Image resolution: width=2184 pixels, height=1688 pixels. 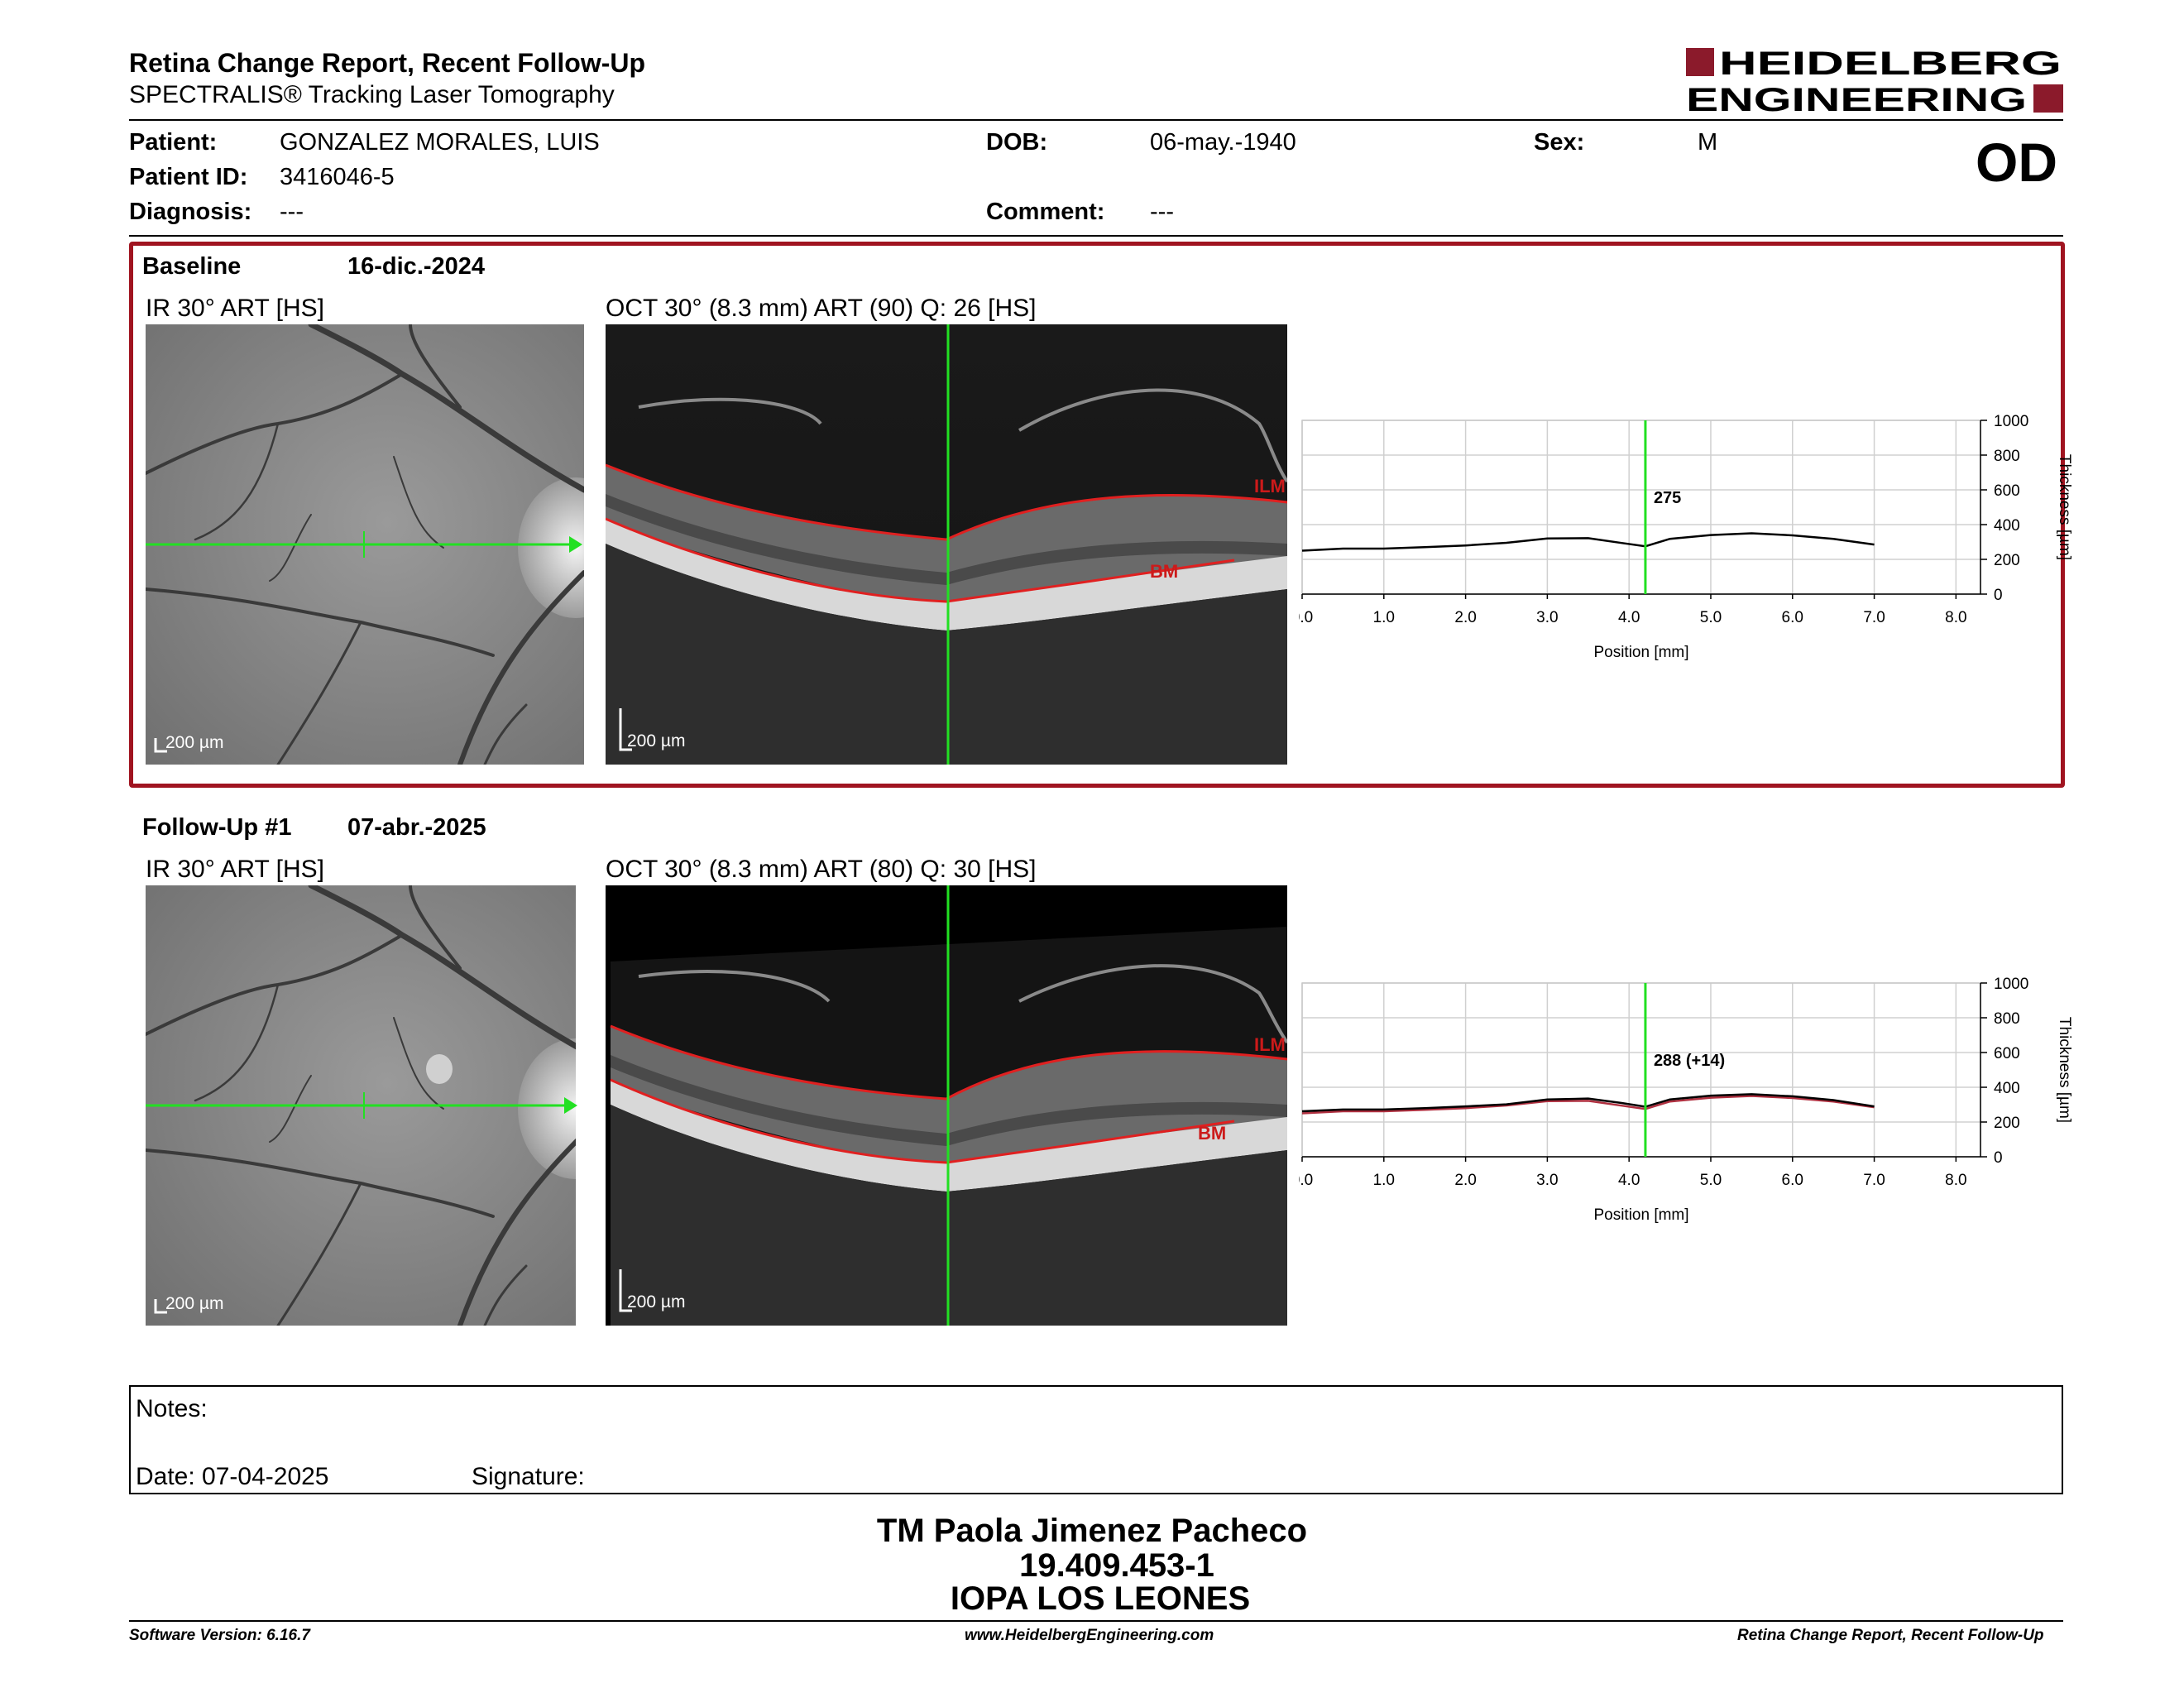 What do you see at coordinates (821, 869) in the screenshot?
I see `followup-oct-caption: OCT 30° (8.3 mm) ART (80) Q: 30 [HS]` at bounding box center [821, 869].